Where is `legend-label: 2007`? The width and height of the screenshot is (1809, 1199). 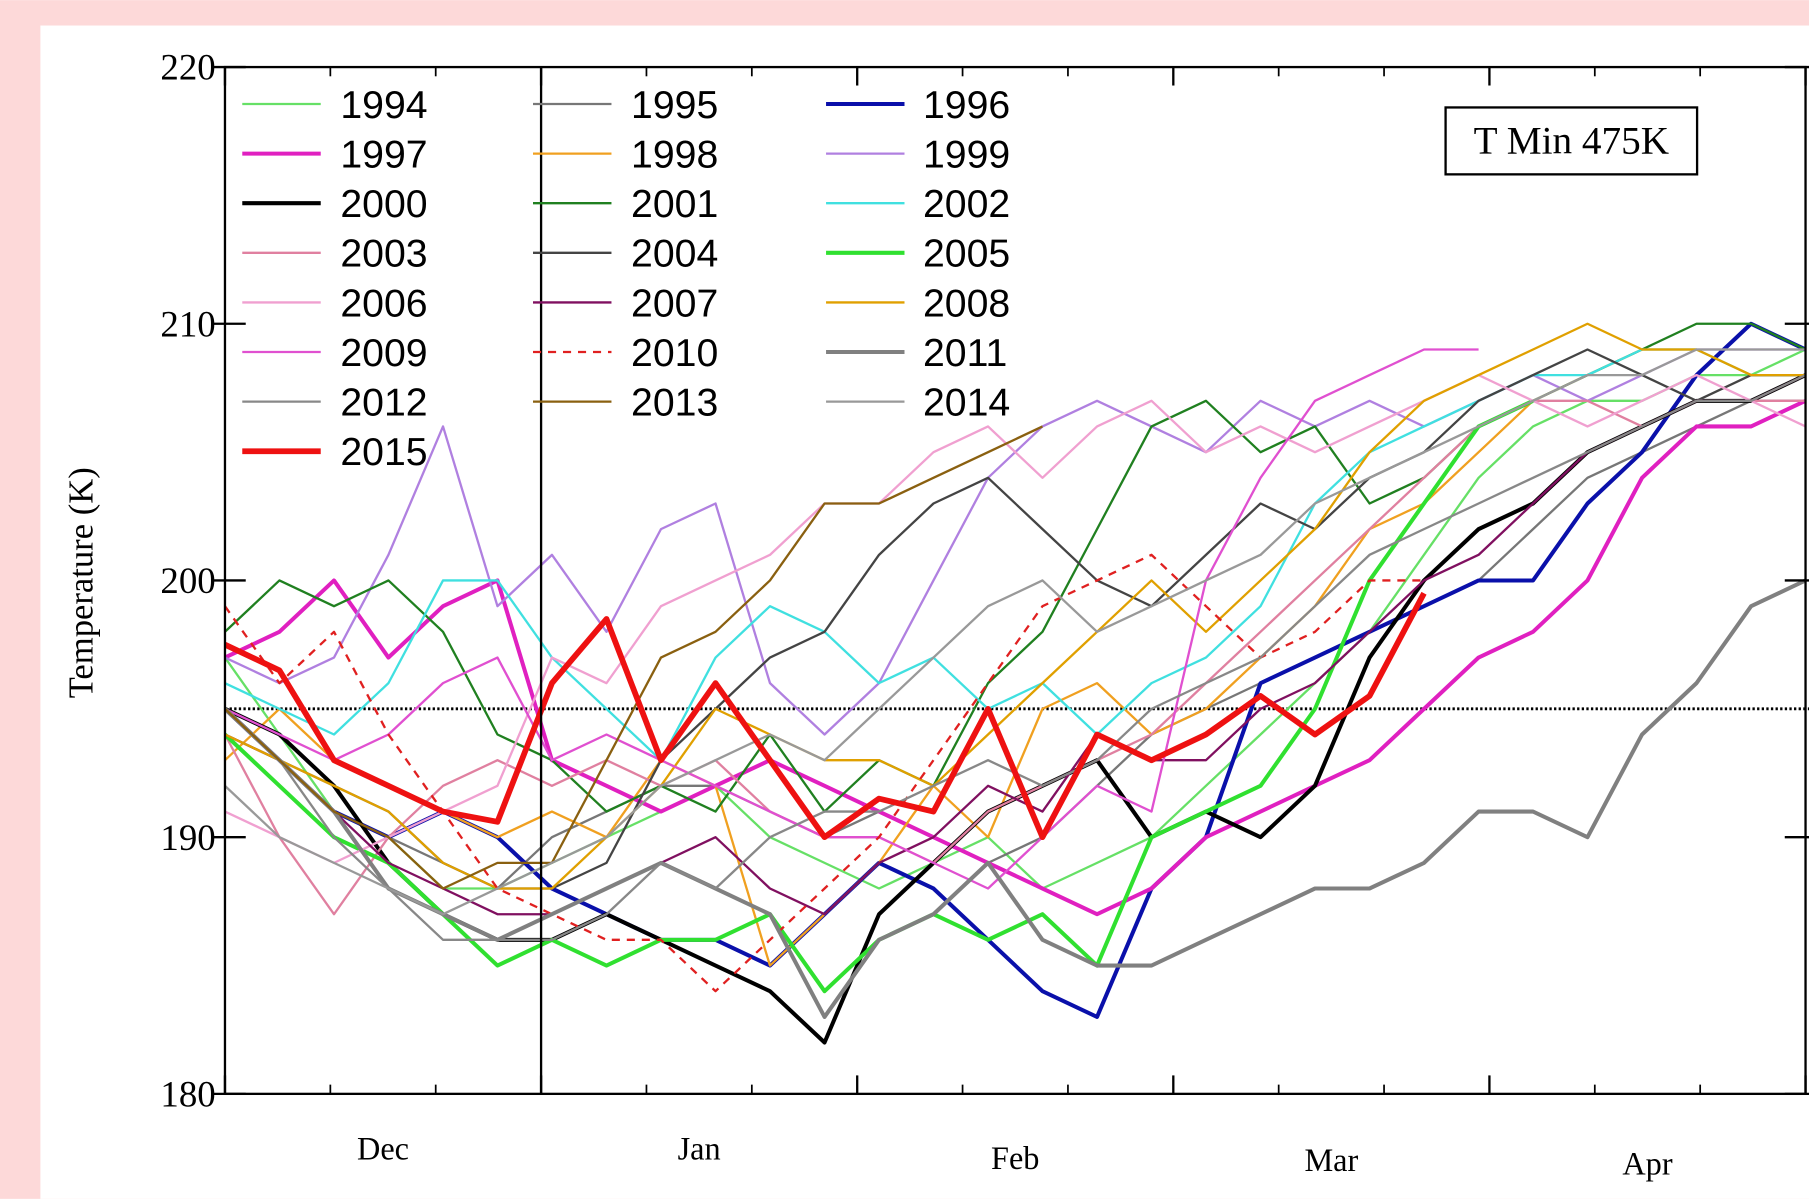 legend-label: 2007 is located at coordinates (674, 303).